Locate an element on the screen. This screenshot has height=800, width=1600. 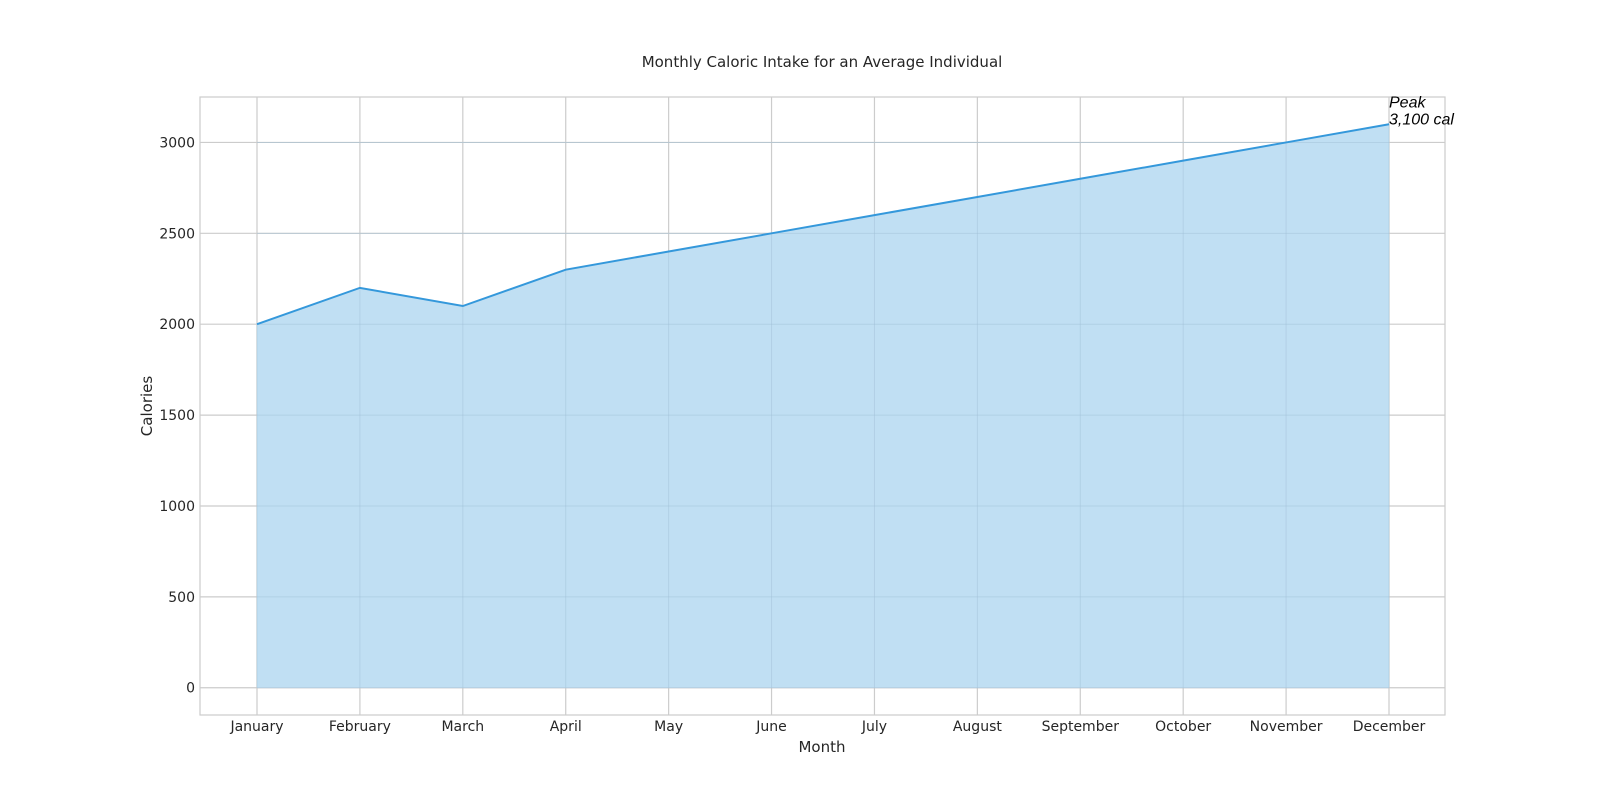
y-axis-label: Calories is located at coordinates (147, 406).